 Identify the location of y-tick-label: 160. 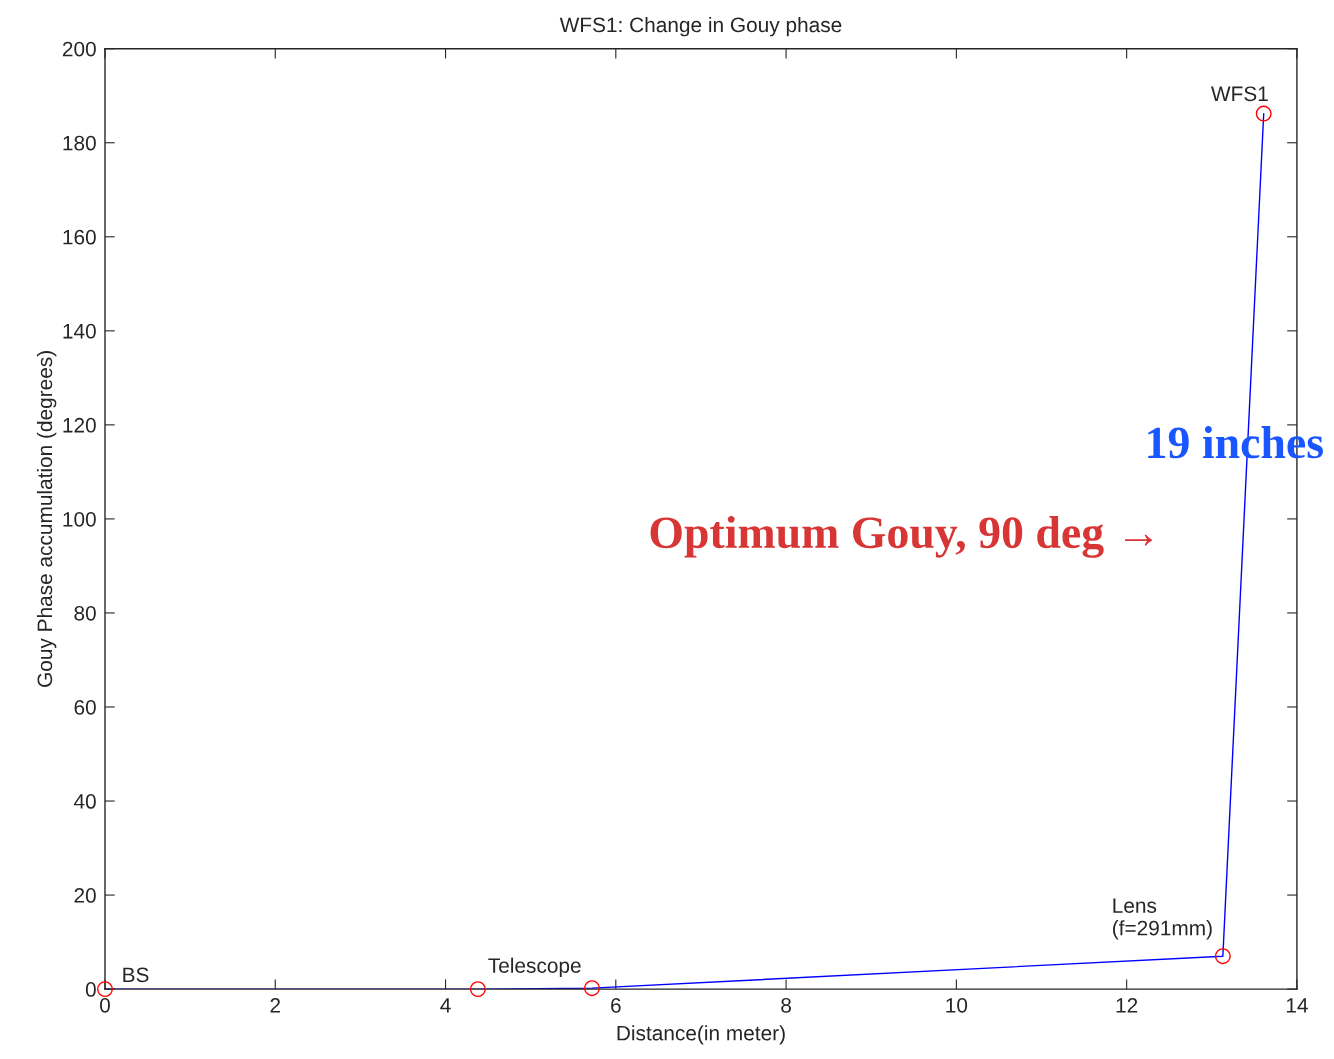
(79, 237).